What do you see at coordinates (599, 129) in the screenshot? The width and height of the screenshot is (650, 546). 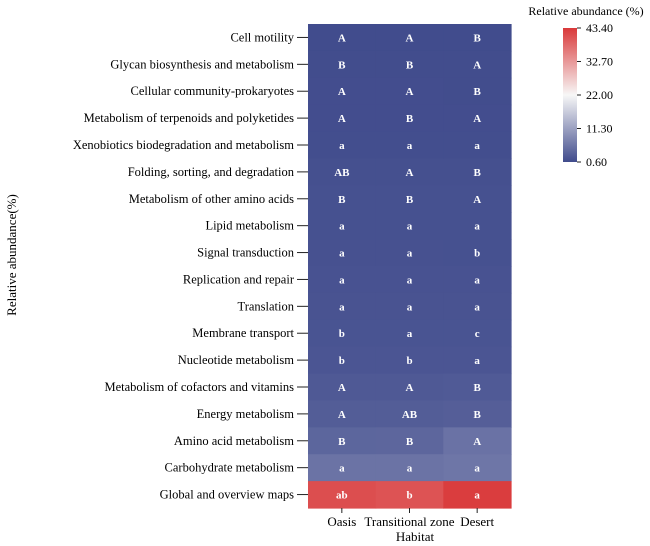 I see `legend-tick-label: 11.30` at bounding box center [599, 129].